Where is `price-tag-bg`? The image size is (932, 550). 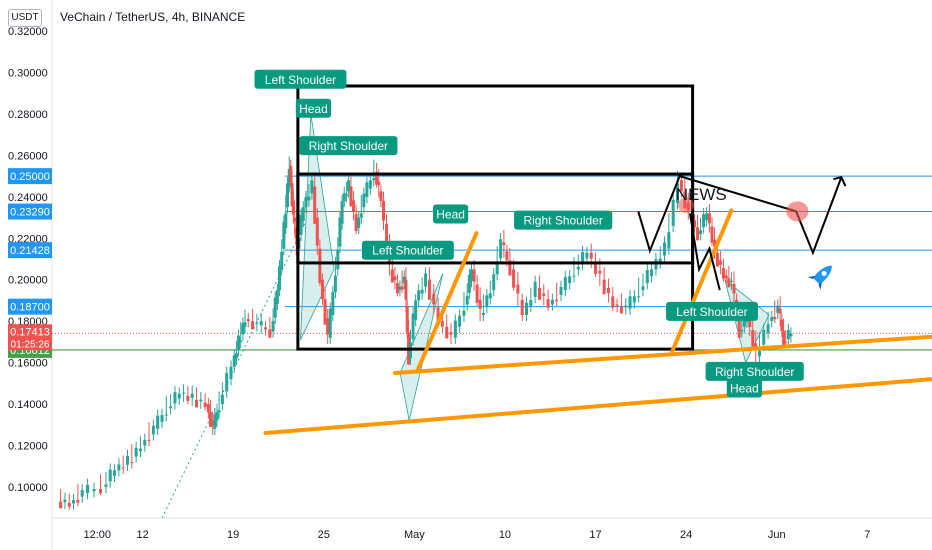
price-tag-bg is located at coordinates (30, 250).